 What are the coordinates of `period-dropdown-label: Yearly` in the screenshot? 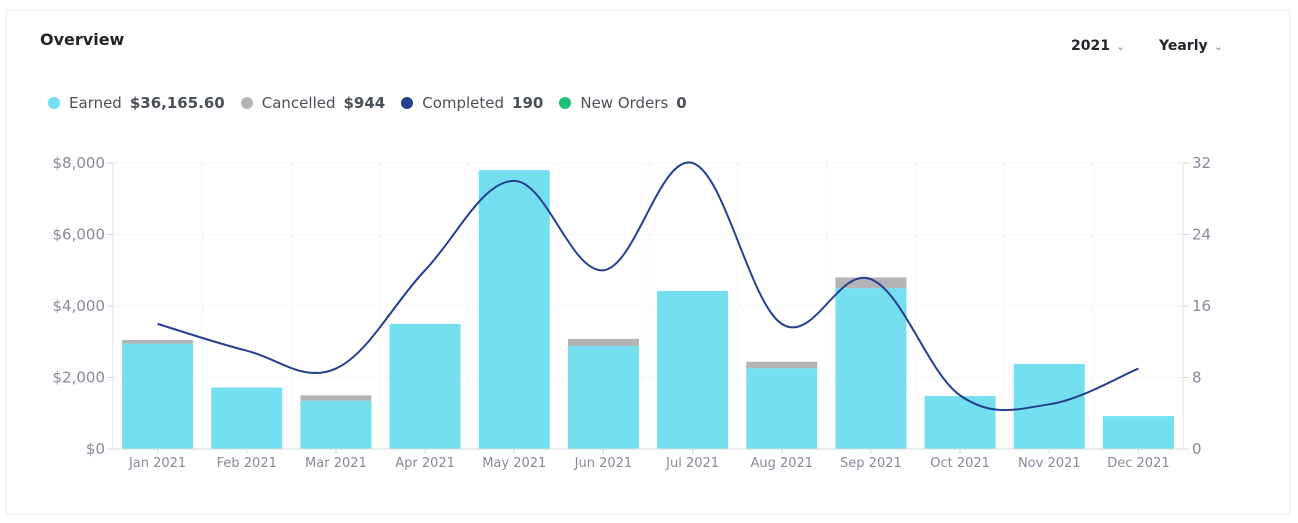 It's located at (1183, 46).